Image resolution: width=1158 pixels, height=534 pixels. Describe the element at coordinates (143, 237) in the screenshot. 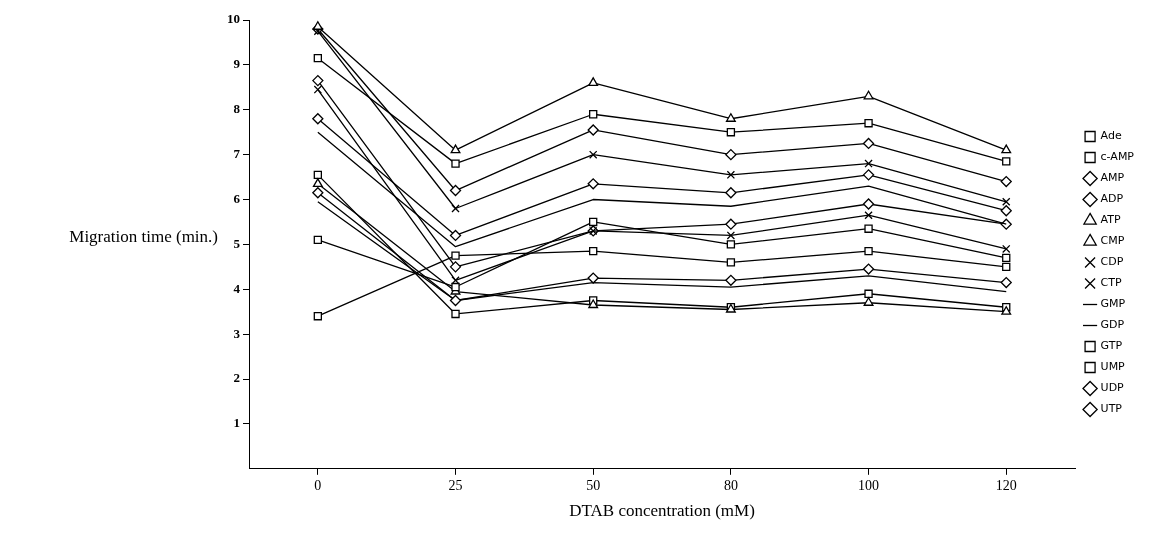

I see `y-axis-title: Migration time (min.)` at that location.